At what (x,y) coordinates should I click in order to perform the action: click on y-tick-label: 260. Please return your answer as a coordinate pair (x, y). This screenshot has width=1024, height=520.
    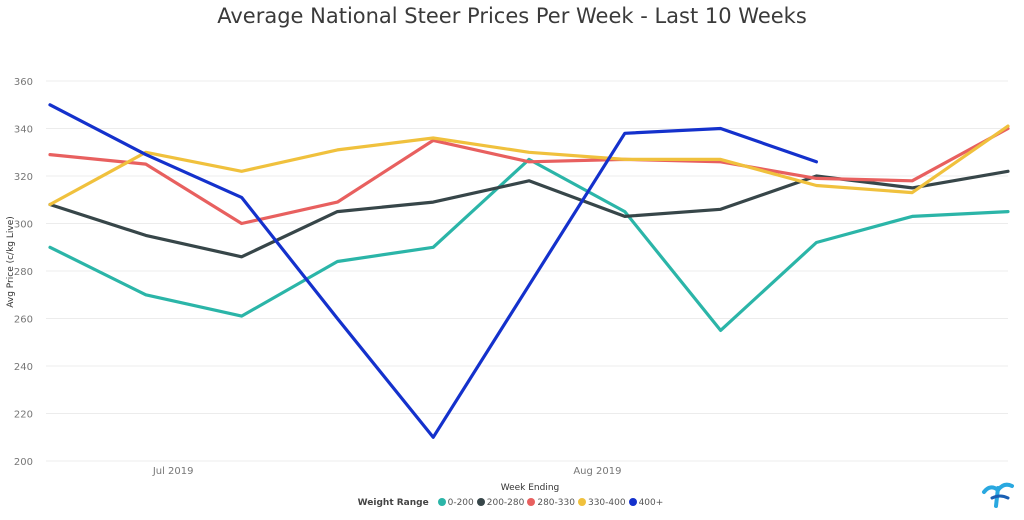
    Looking at the image, I should click on (23, 320).